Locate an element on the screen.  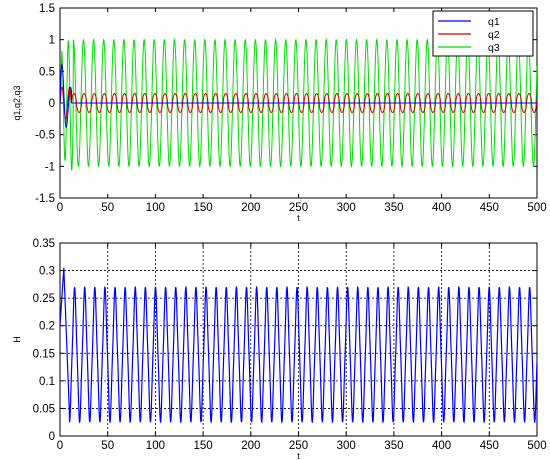
y-tick-label: 1.5 is located at coordinates (47, 9).